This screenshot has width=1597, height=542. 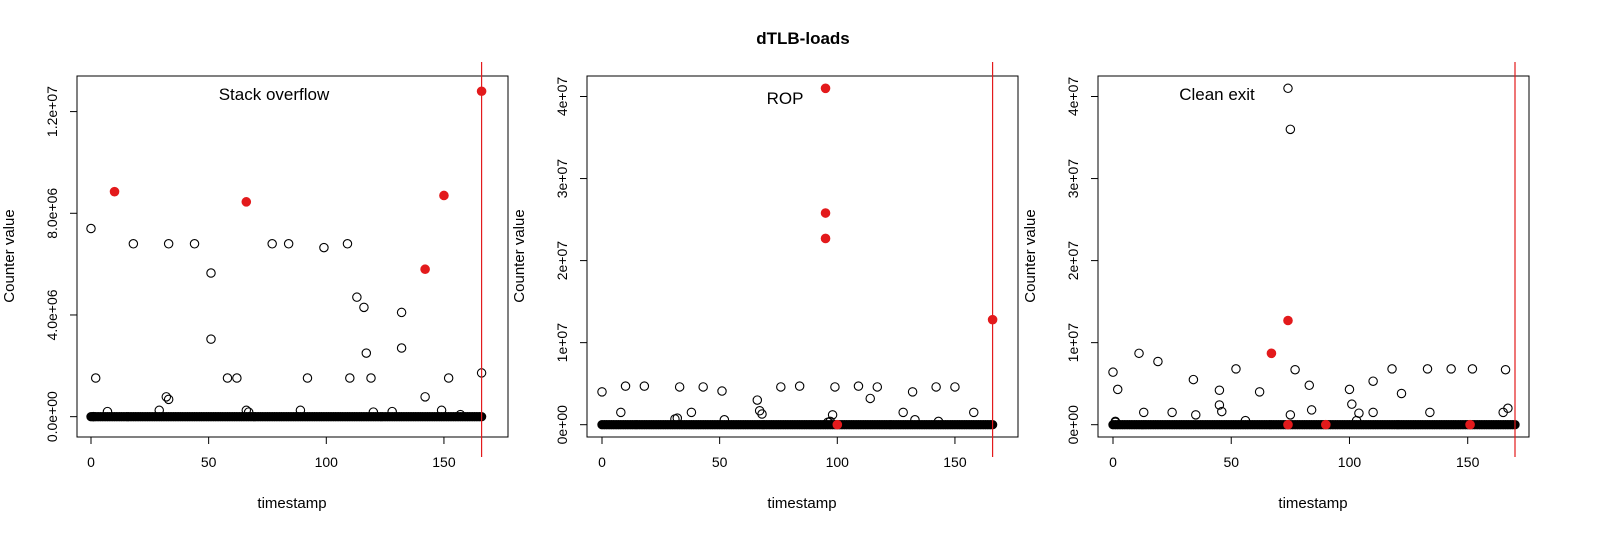 What do you see at coordinates (274, 94) in the screenshot?
I see `panel-title: Stack overflow` at bounding box center [274, 94].